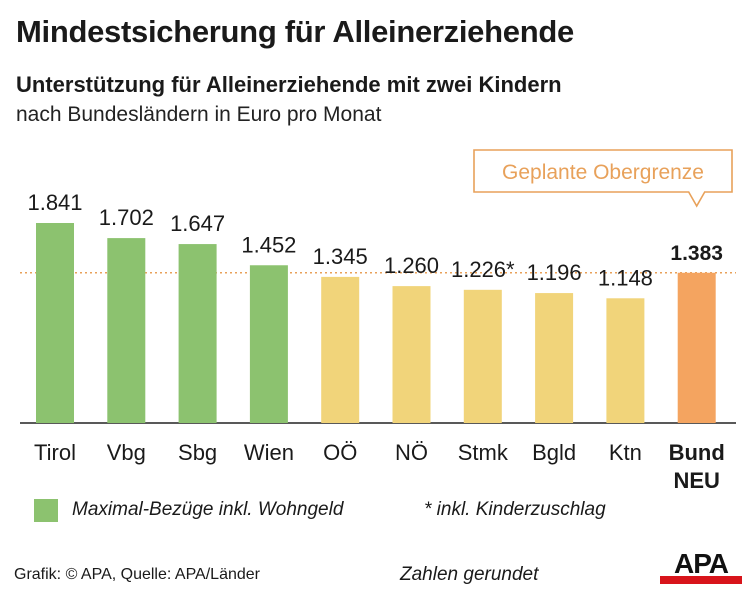  What do you see at coordinates (625, 277) in the screenshot?
I see `value-label-8: 1.148` at bounding box center [625, 277].